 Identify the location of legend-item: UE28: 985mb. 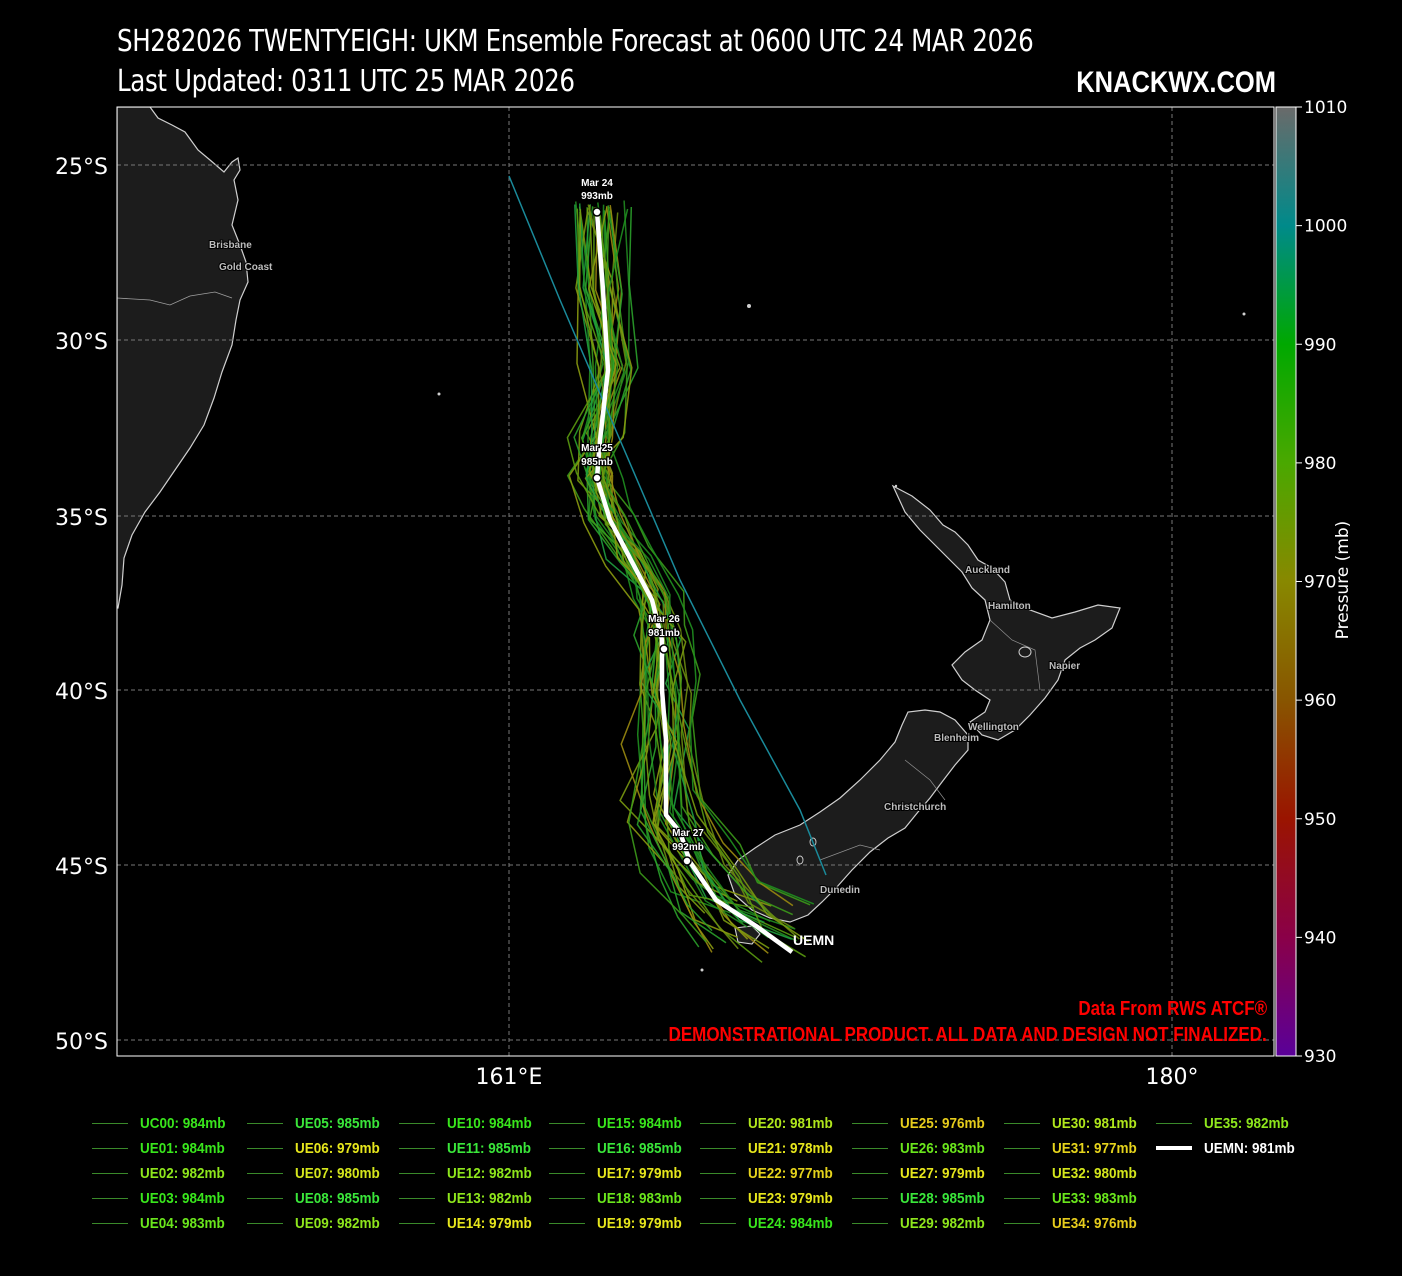
(923, 1198).